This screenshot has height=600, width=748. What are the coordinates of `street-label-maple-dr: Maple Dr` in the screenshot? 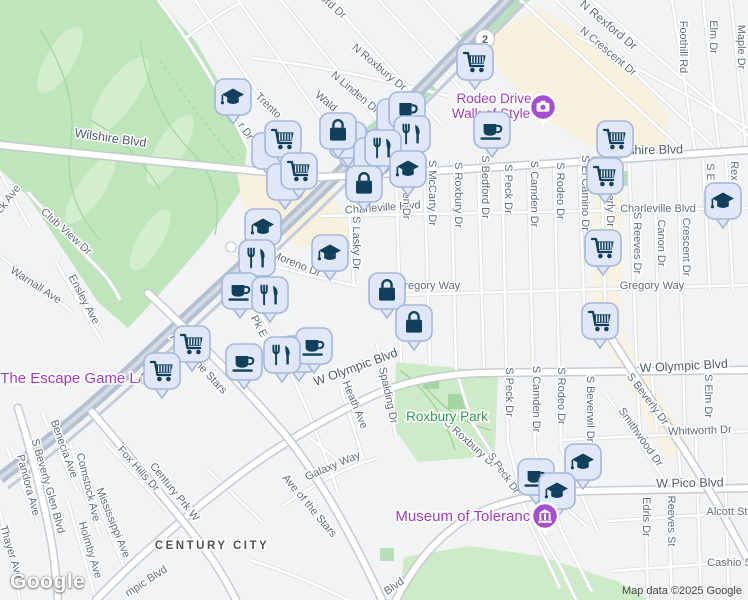 It's located at (741, 47).